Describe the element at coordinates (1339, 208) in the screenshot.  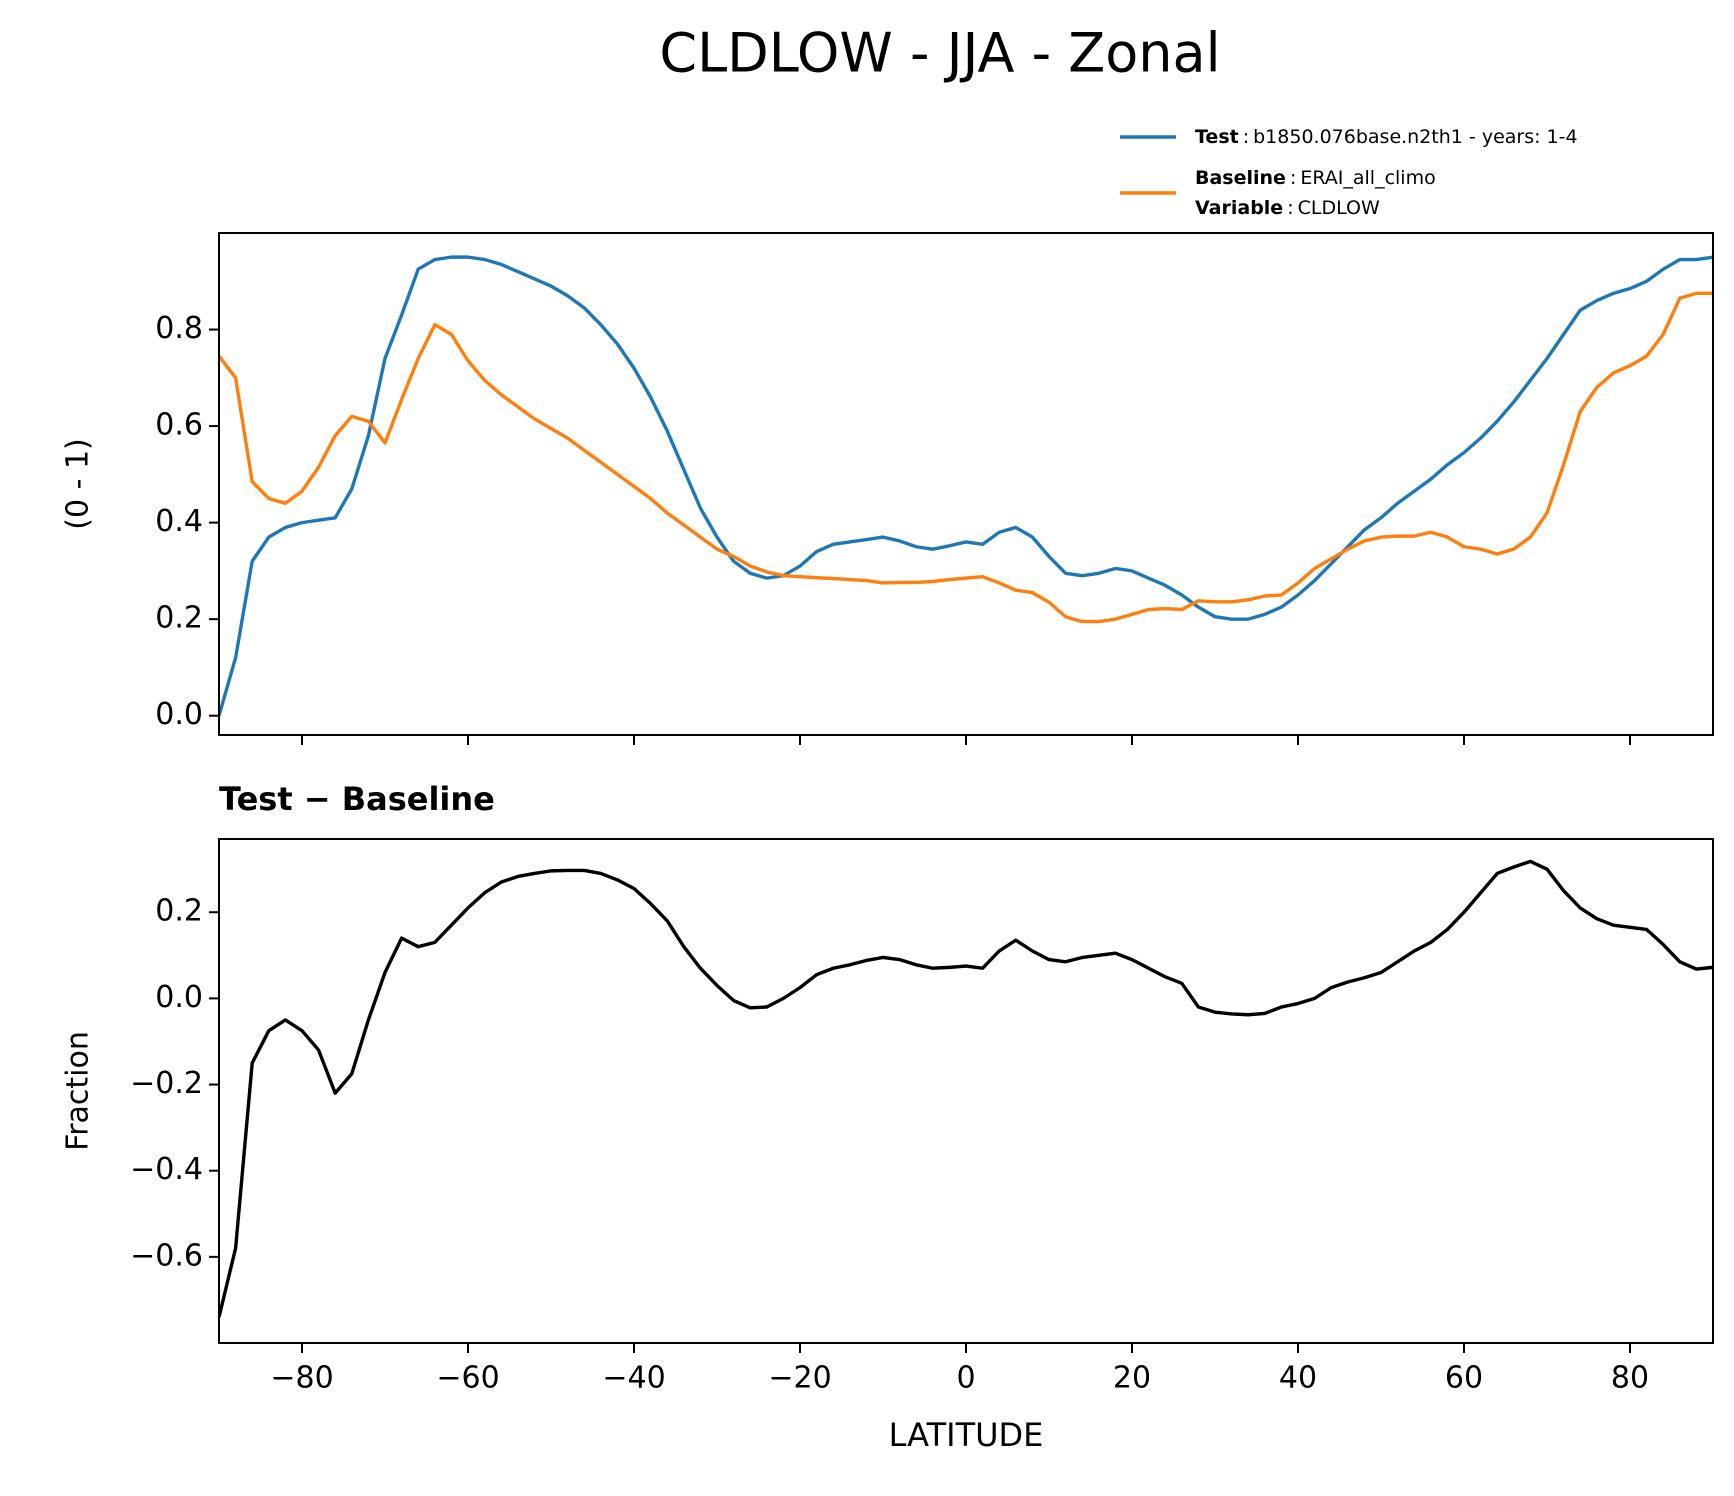
I see `legend-description: CLDLOW` at that location.